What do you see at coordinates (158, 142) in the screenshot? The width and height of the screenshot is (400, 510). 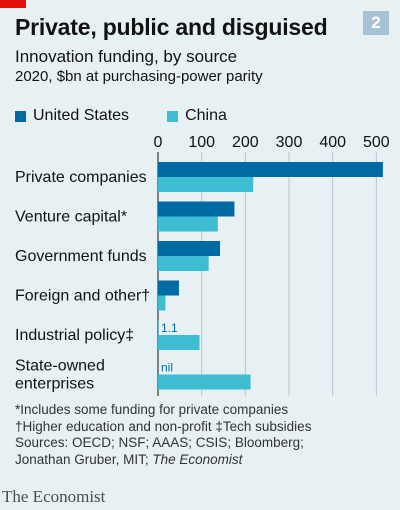 I see `x-tick-label: 0` at bounding box center [158, 142].